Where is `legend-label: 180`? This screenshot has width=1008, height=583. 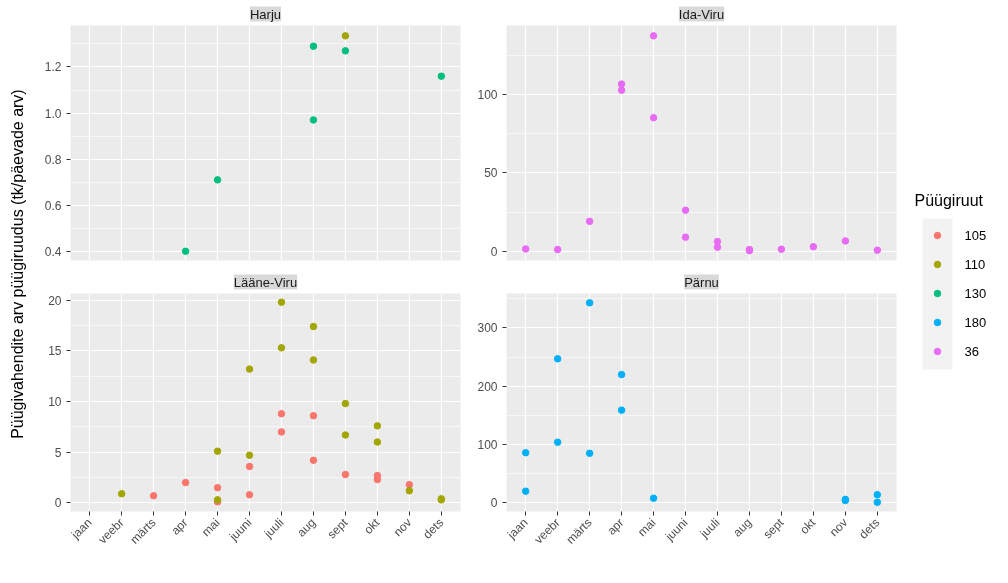
legend-label: 180 is located at coordinates (975, 322).